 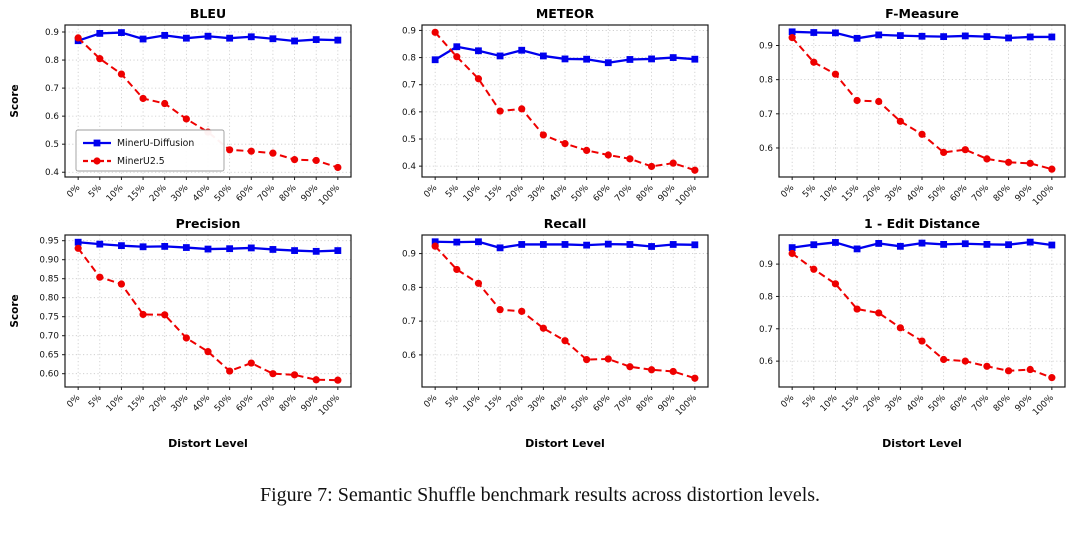 I want to click on legend: MinerU-Diffusion MinerU2.5, so click(x=150, y=150).